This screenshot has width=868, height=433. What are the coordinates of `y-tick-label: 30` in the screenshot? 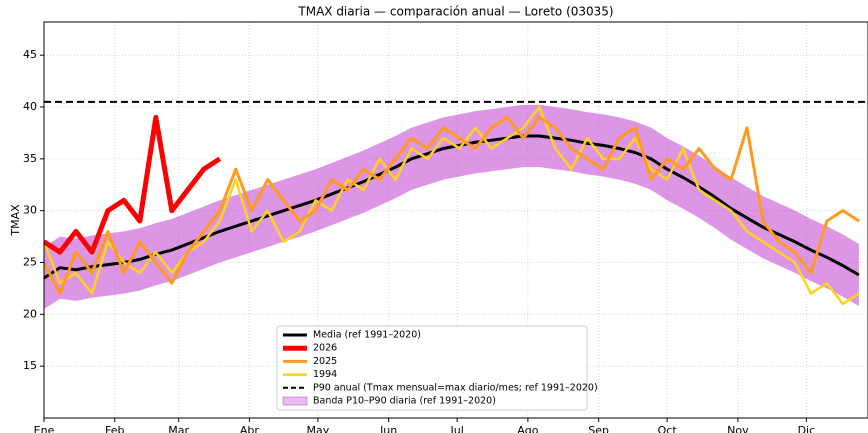 It's located at (30, 210).